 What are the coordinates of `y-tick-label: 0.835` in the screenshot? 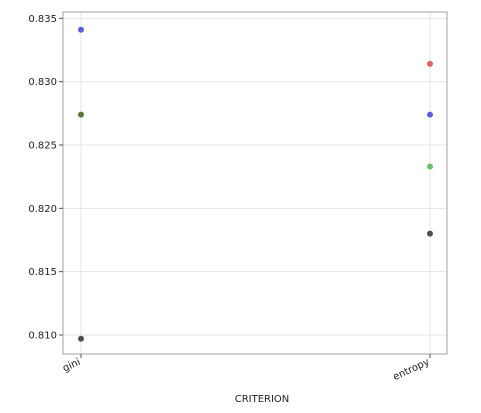 It's located at (42, 19).